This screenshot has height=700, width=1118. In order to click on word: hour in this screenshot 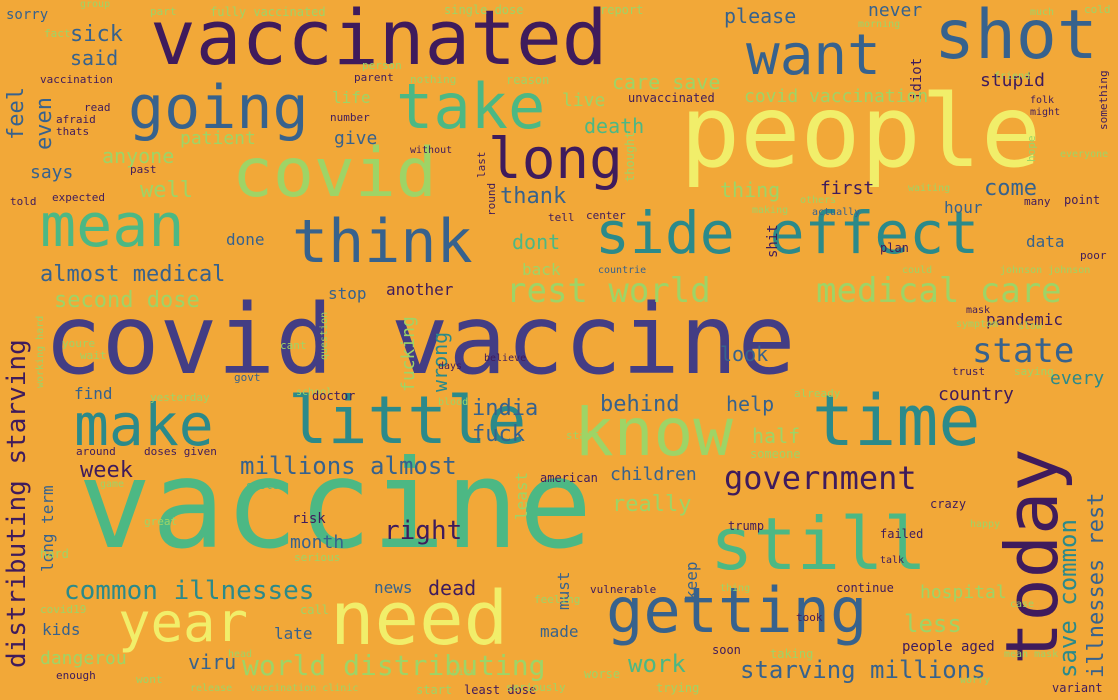, I will do `click(963, 207)`.